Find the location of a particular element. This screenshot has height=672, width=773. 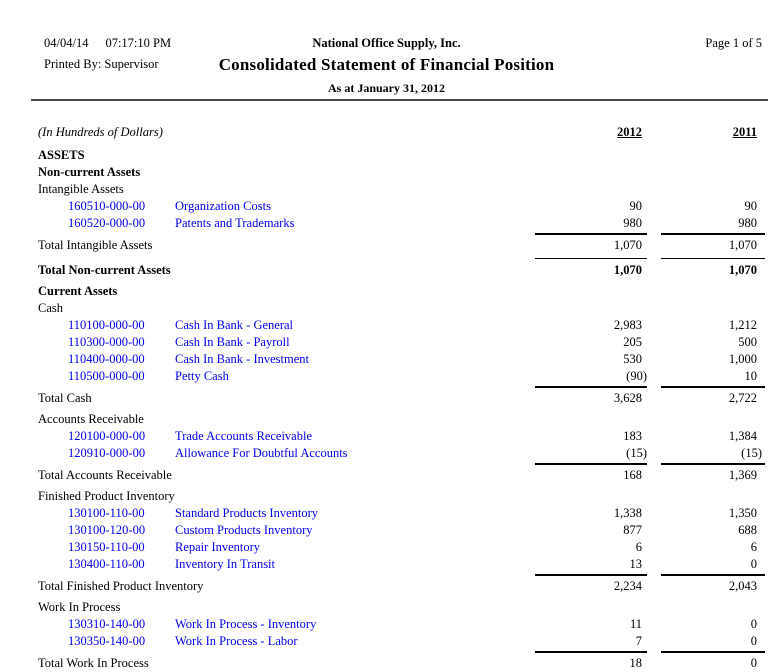

section-heading-row: Cash is located at coordinates (386, 308).